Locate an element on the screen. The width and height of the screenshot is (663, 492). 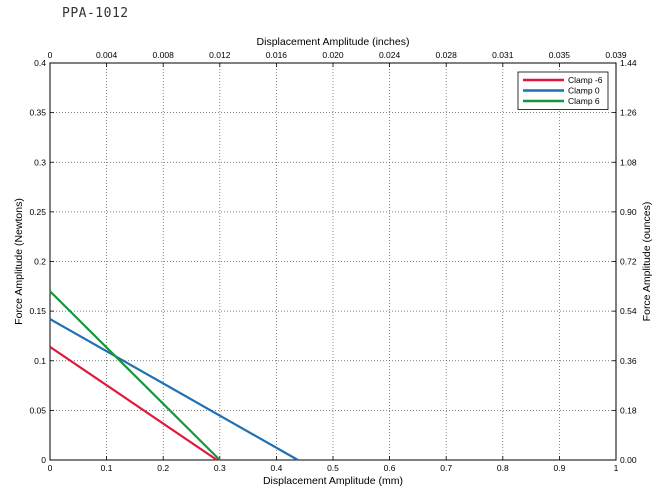
legend-label: Clamp -6 is located at coordinates (585, 80).